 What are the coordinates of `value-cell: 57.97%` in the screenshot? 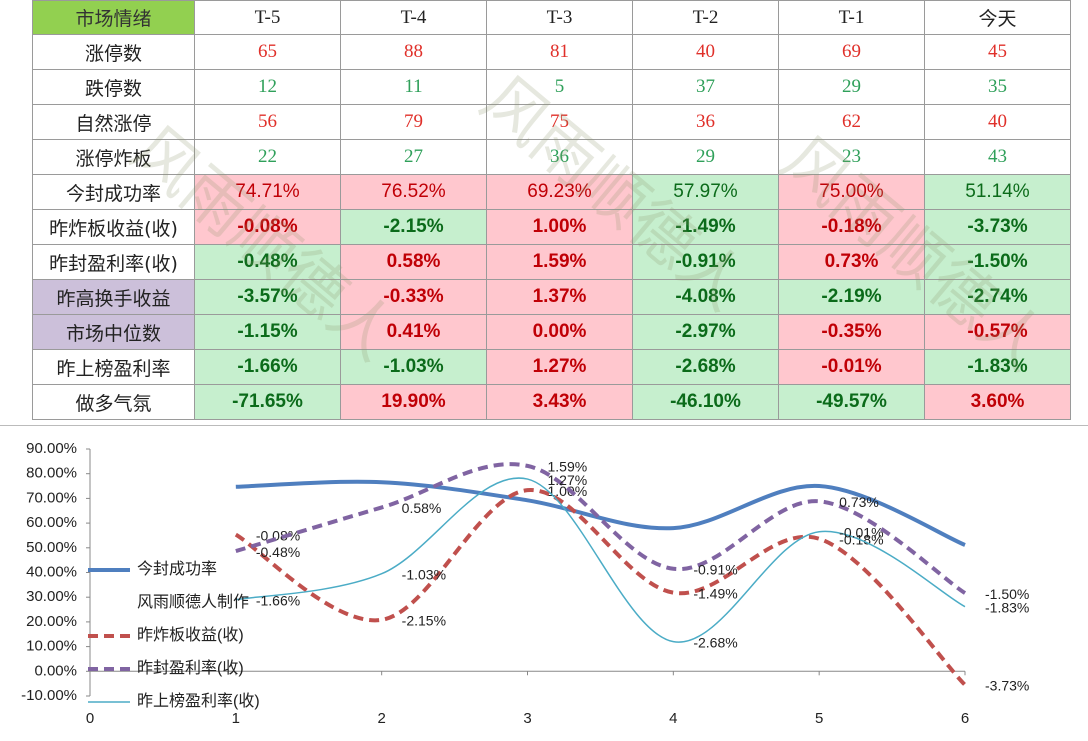 It's located at (706, 192).